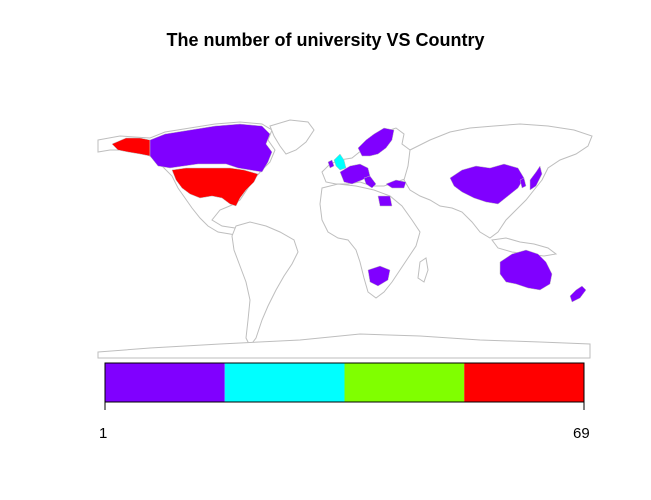  I want to click on country-australia, so click(526, 270).